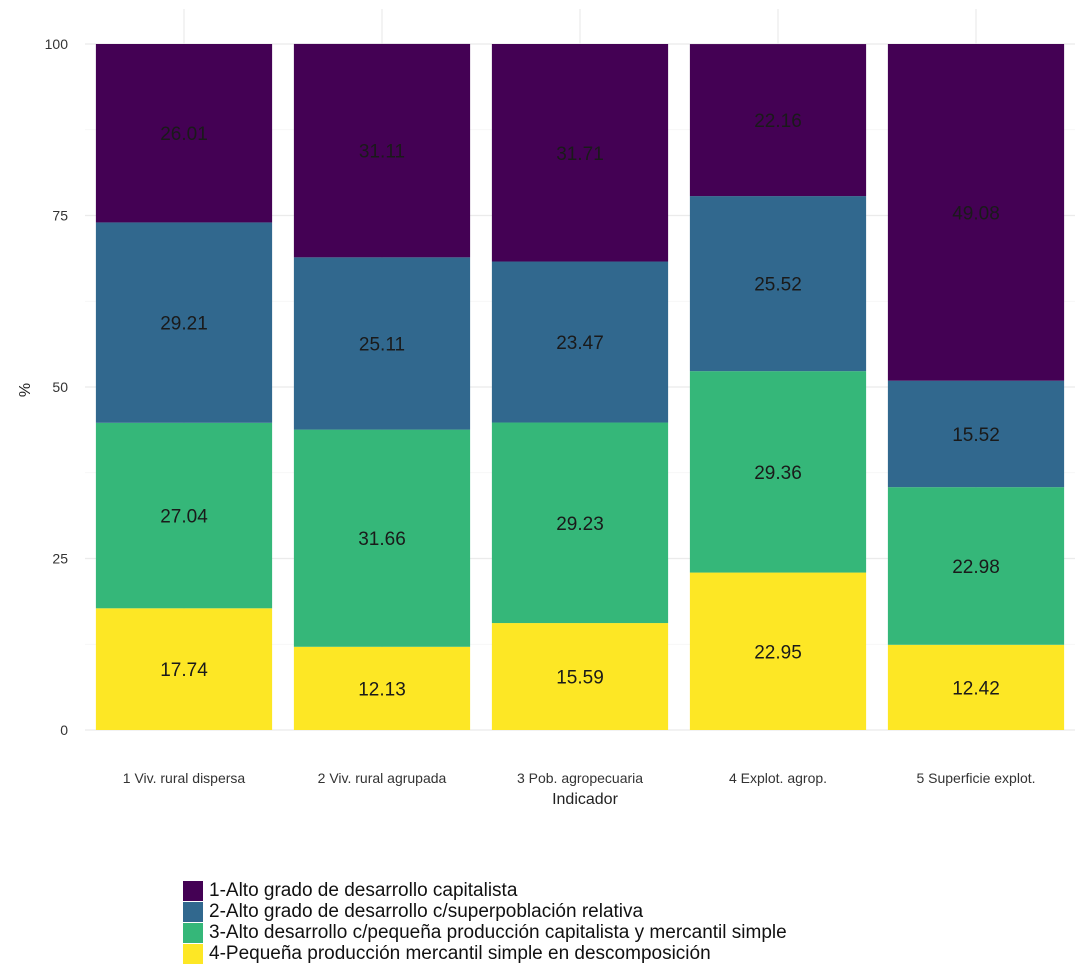 The width and height of the screenshot is (1081, 978). I want to click on bar-value-label: 15.52, so click(976, 435).